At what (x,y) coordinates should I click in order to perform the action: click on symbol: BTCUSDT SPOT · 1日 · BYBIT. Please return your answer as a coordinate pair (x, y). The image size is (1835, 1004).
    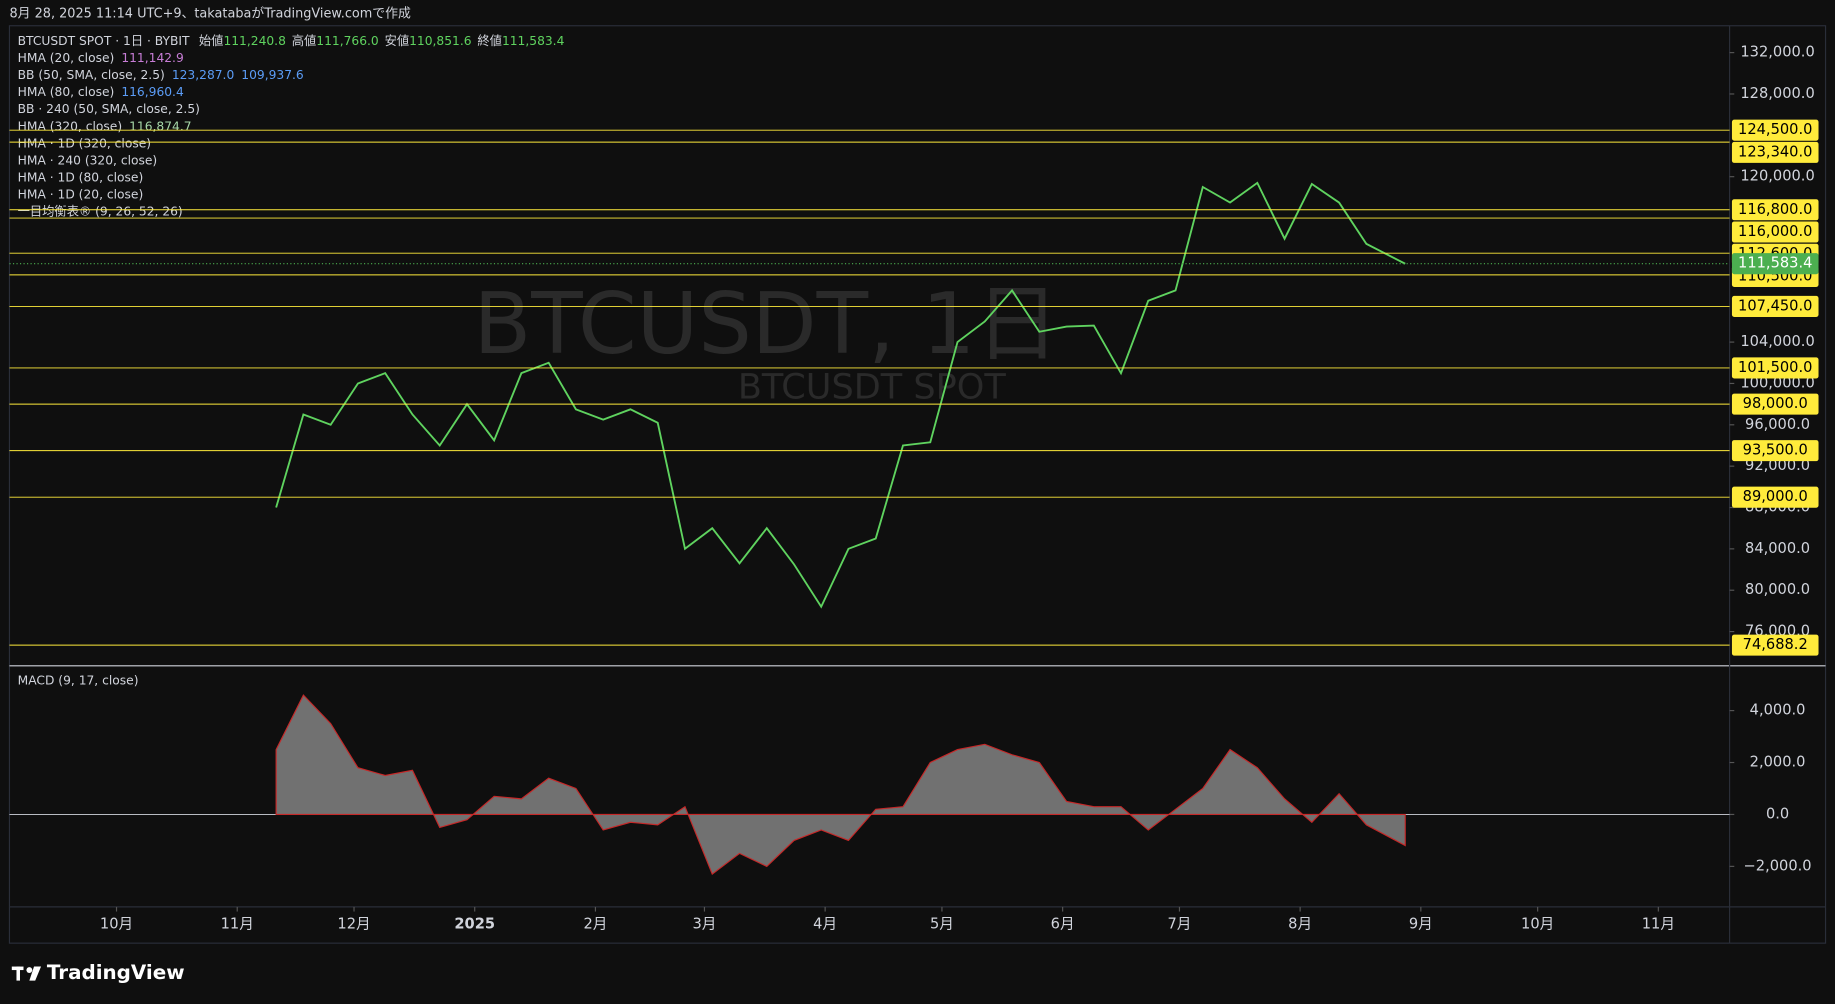
    Looking at the image, I should click on (104, 40).